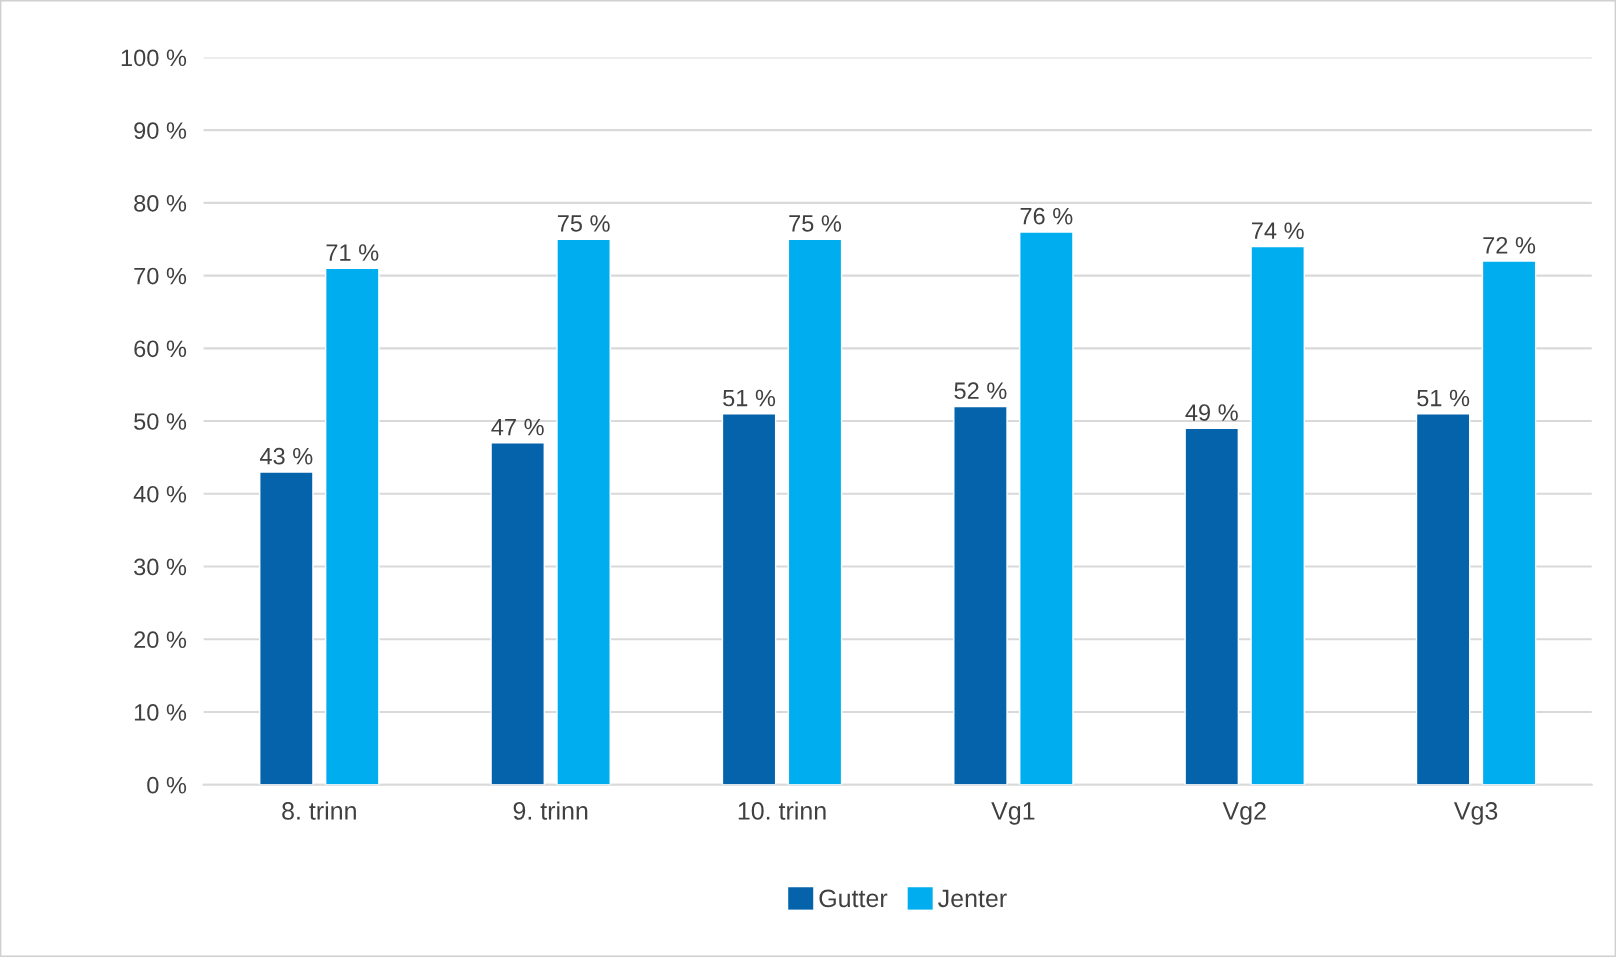 This screenshot has width=1616, height=957. Describe the element at coordinates (1509, 245) in the screenshot. I see `data-label: 72 %` at that location.